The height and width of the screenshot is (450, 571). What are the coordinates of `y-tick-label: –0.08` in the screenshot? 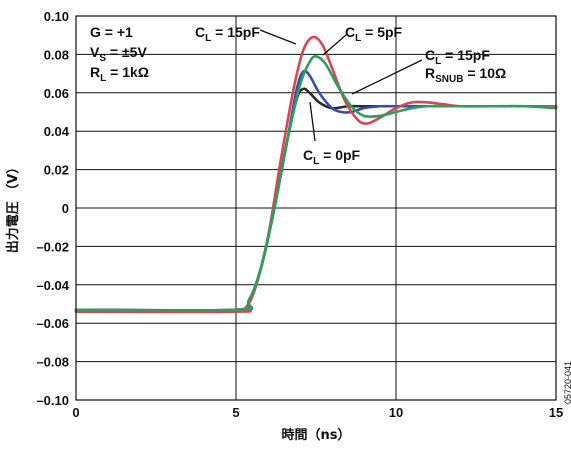 It's located at (52, 362).